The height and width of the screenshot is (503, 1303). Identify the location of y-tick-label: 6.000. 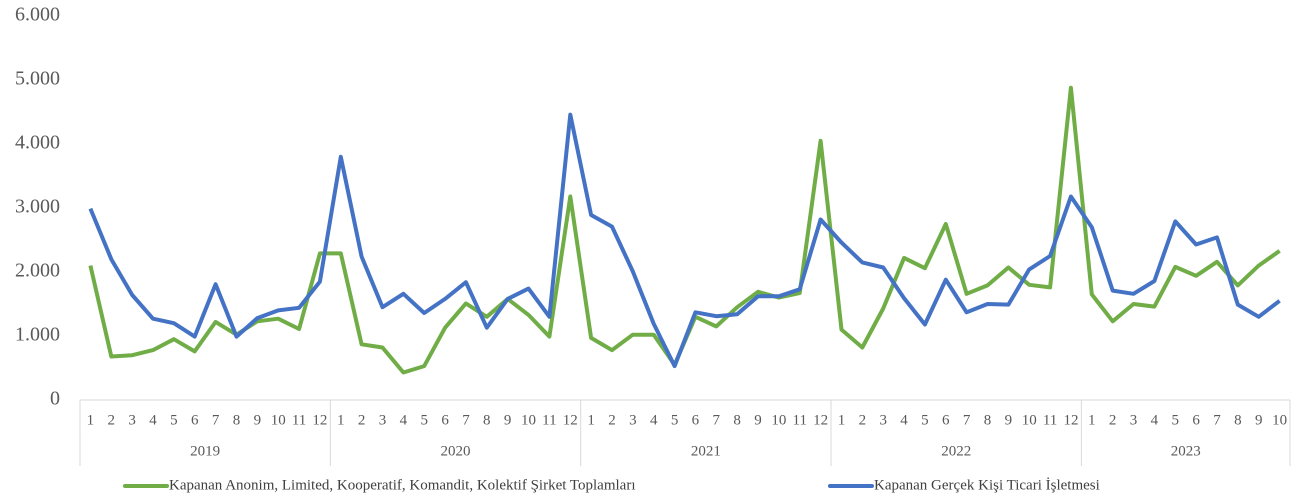
(37, 15).